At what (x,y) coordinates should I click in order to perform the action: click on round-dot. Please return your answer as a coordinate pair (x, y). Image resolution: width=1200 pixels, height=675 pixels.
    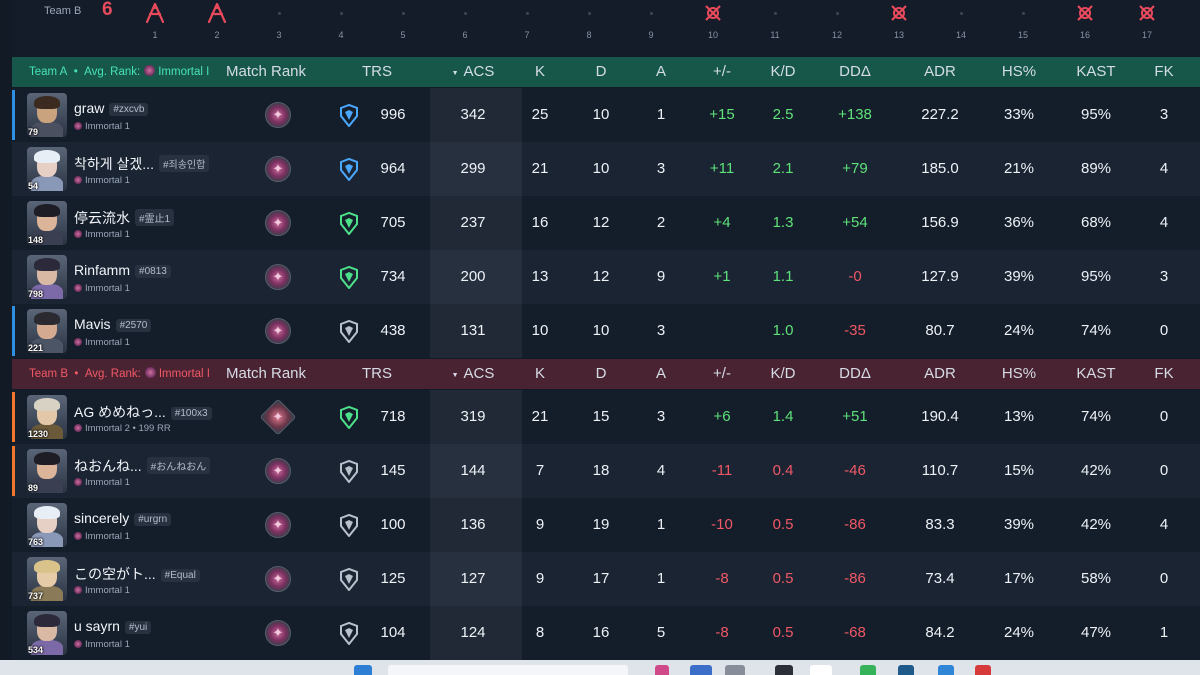
    Looking at the image, I should click on (651, 13).